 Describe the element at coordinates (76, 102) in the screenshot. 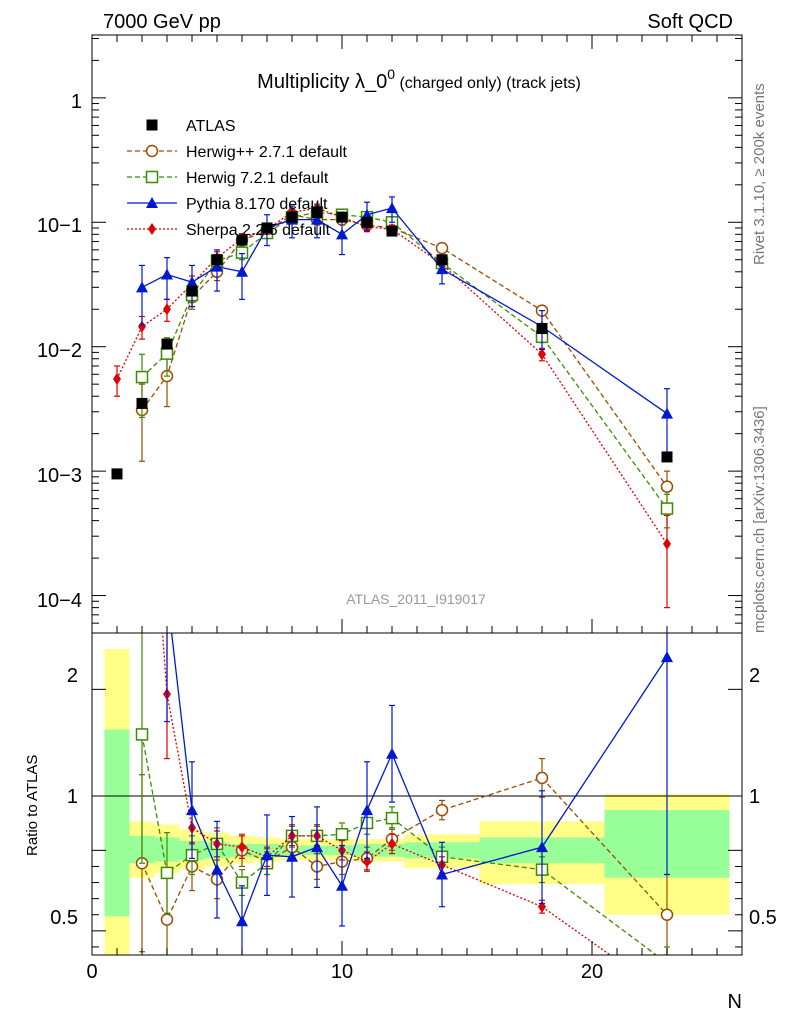

I see `y-tick-label-1: 1` at that location.